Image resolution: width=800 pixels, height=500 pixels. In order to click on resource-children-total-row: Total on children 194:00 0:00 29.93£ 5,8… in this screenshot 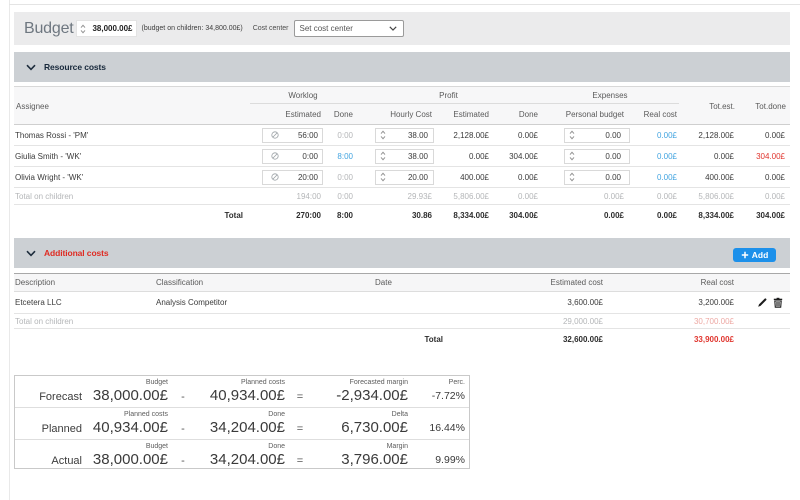, I will do `click(402, 196)`.